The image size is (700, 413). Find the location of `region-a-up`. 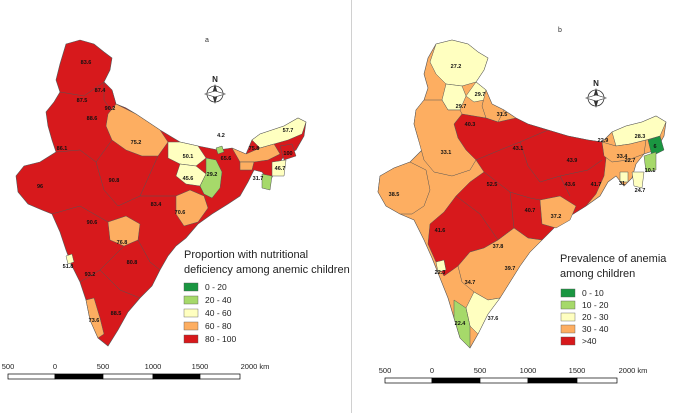

region-a-up is located at coordinates (137, 130).